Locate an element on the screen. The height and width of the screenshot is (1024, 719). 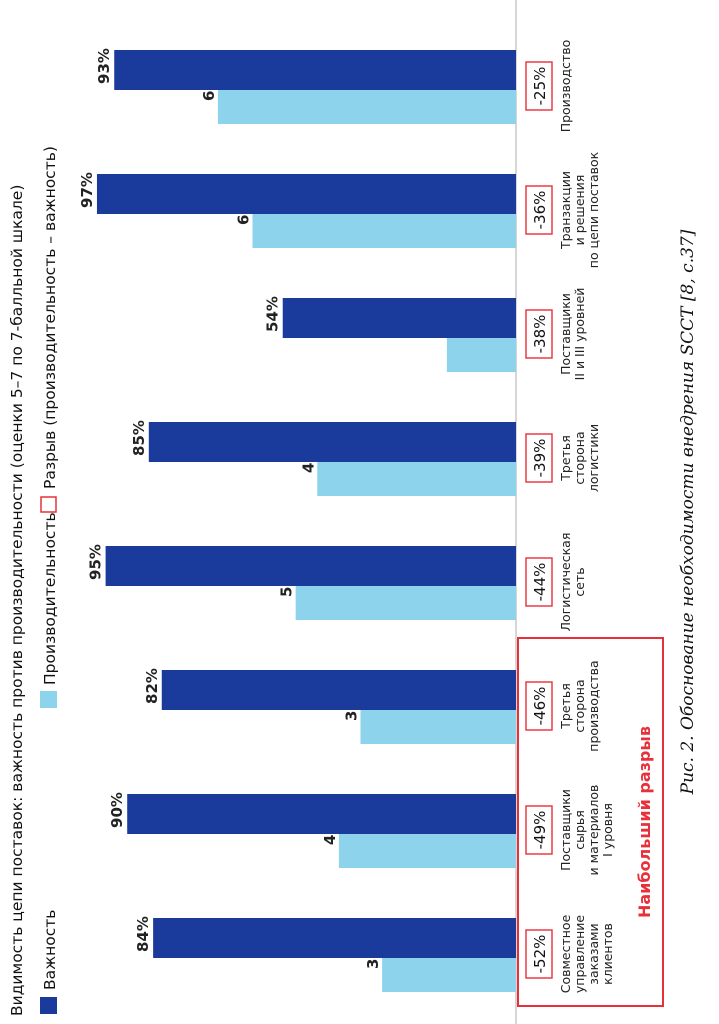
category-label: II и III уровней is located at coordinates (579, 334).